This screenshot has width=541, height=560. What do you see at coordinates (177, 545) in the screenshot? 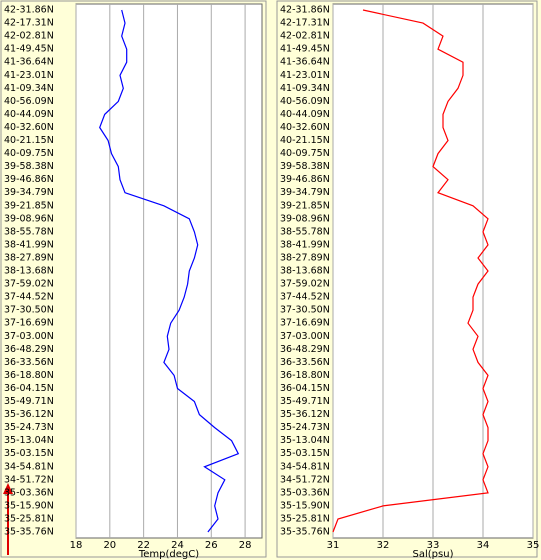
I see `x-tick-label: 24` at bounding box center [177, 545].